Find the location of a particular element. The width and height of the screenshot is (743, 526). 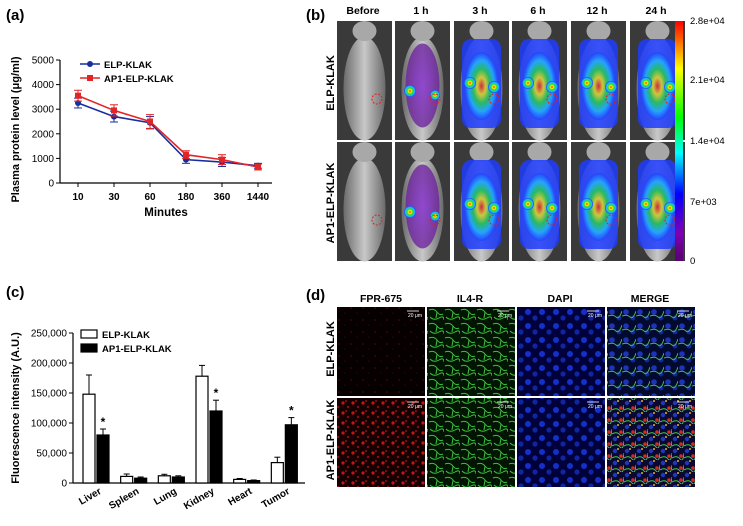

x-tick-label: Lung is located at coordinates (165, 497).